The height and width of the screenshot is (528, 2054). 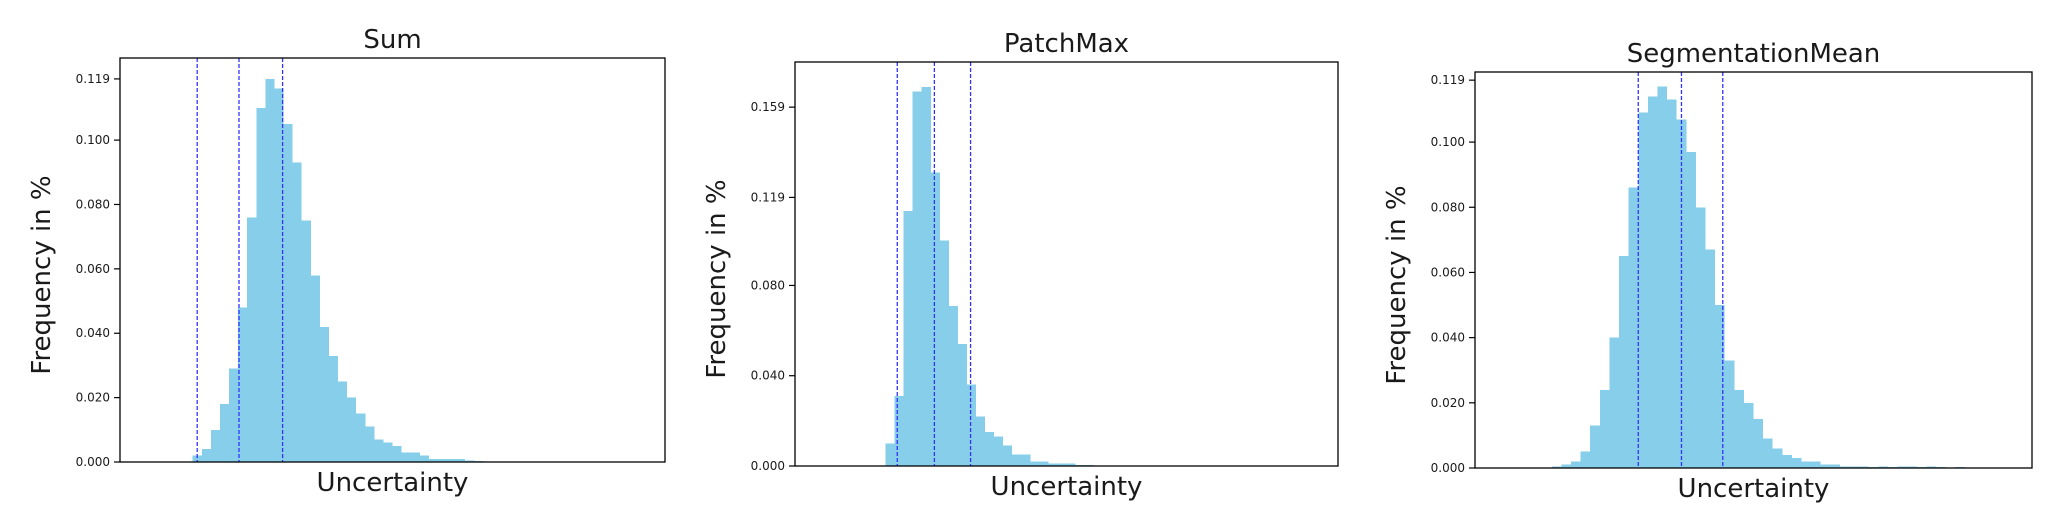 I want to click on y-tick-label: 0.159, so click(x=768, y=107).